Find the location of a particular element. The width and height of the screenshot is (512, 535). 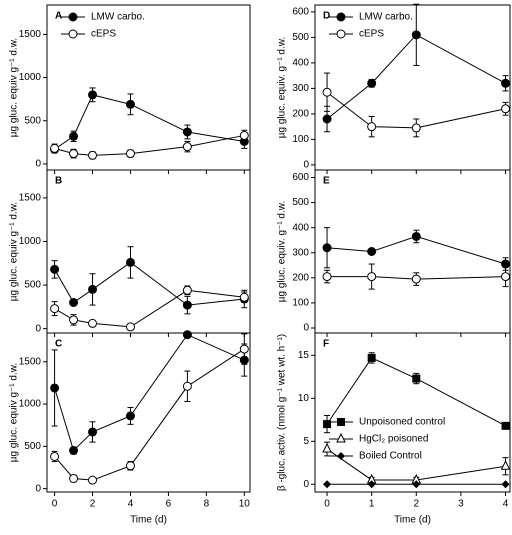

x-tick-label: 8 is located at coordinates (207, 504).